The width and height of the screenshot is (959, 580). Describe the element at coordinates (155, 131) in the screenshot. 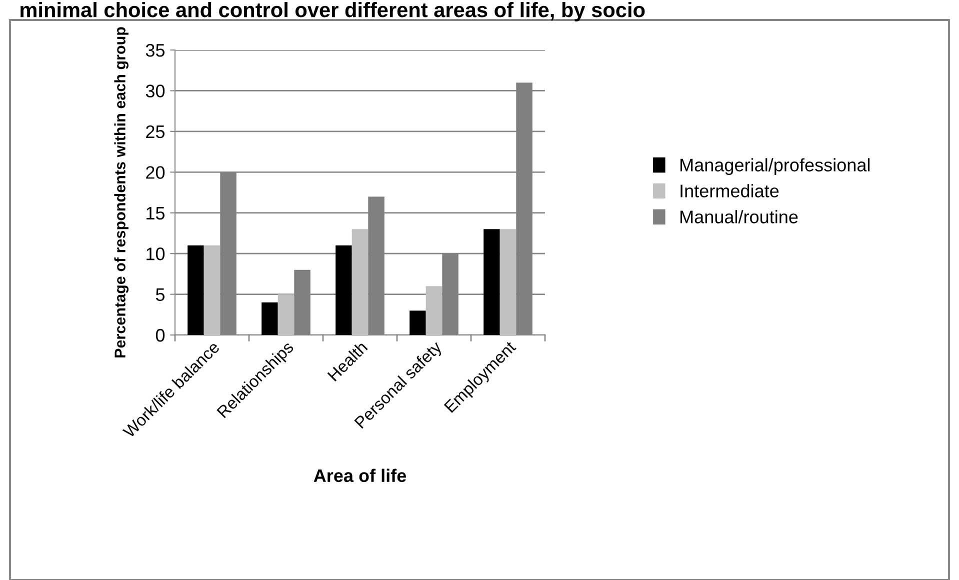

I see `y-tick-label: 25` at that location.